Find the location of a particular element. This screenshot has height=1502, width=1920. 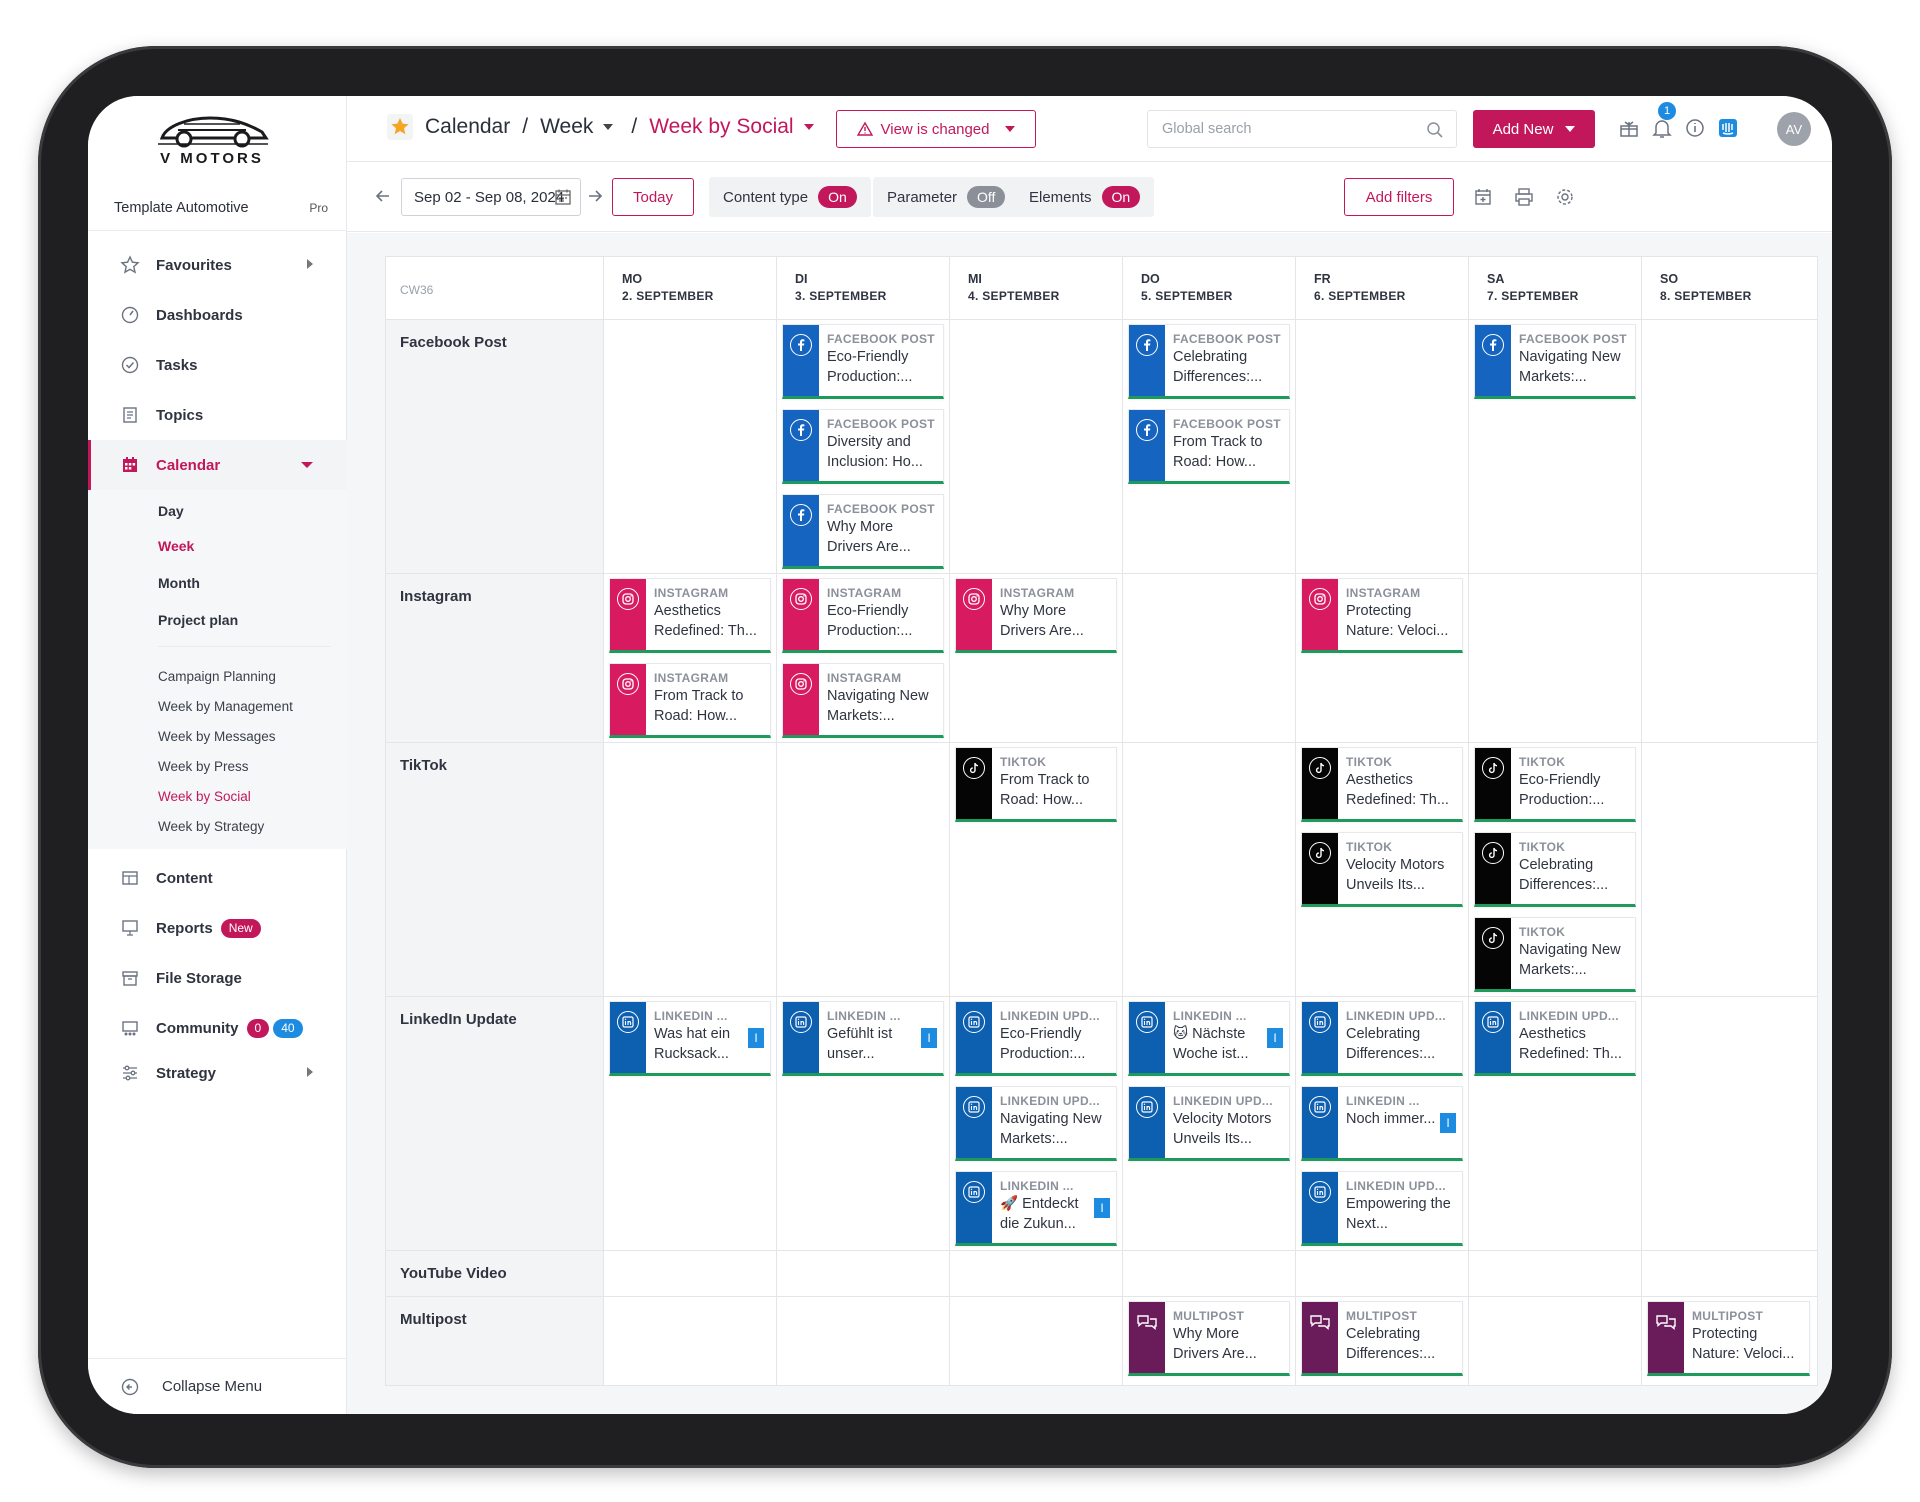

post-card: LINKEDIN ... Gefühlt ist unser... I is located at coordinates (863, 1038).